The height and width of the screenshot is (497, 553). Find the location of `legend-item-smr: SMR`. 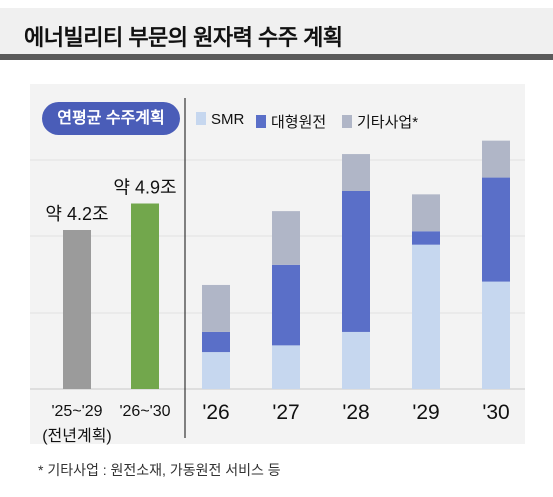

legend-item-smr: SMR is located at coordinates (220, 119).